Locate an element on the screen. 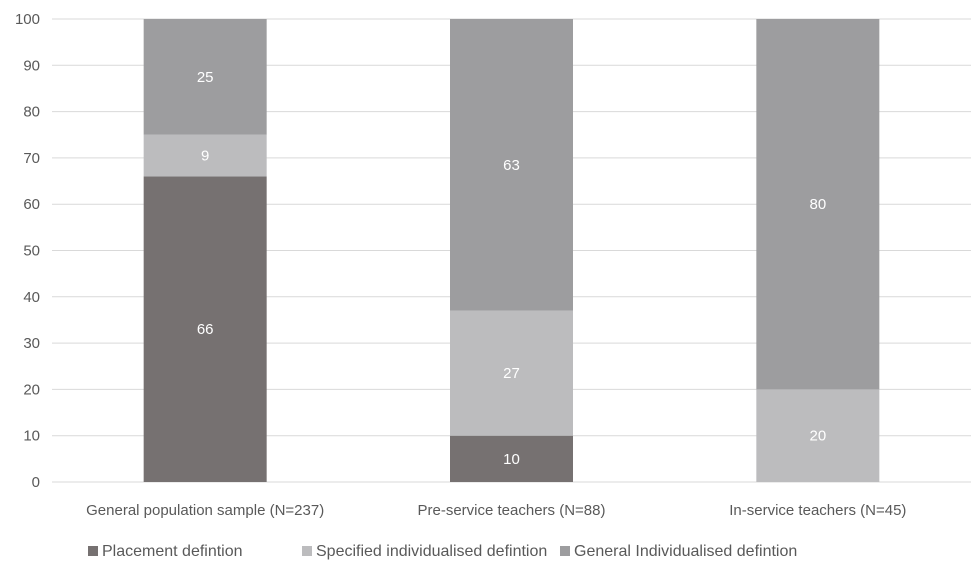 The image size is (971, 565). data-label-2-1: 10 is located at coordinates (511, 459).